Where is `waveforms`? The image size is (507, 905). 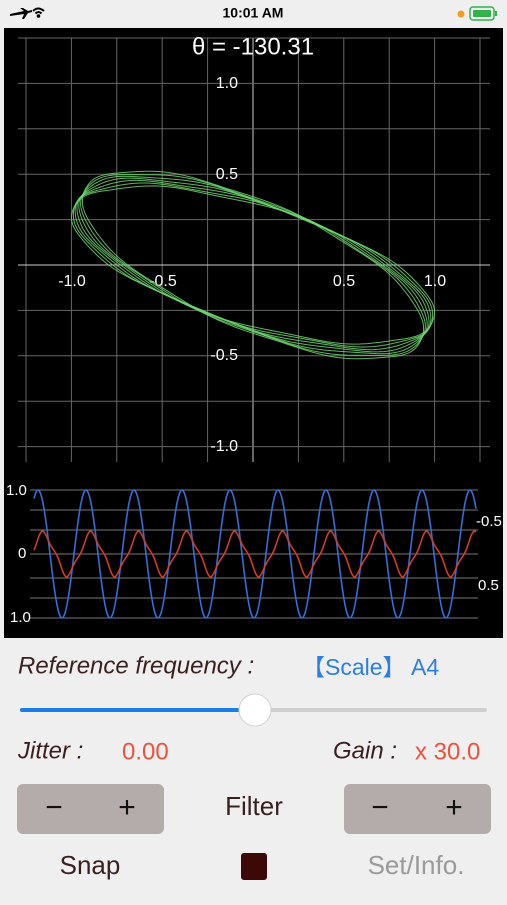 waveforms is located at coordinates (255, 554).